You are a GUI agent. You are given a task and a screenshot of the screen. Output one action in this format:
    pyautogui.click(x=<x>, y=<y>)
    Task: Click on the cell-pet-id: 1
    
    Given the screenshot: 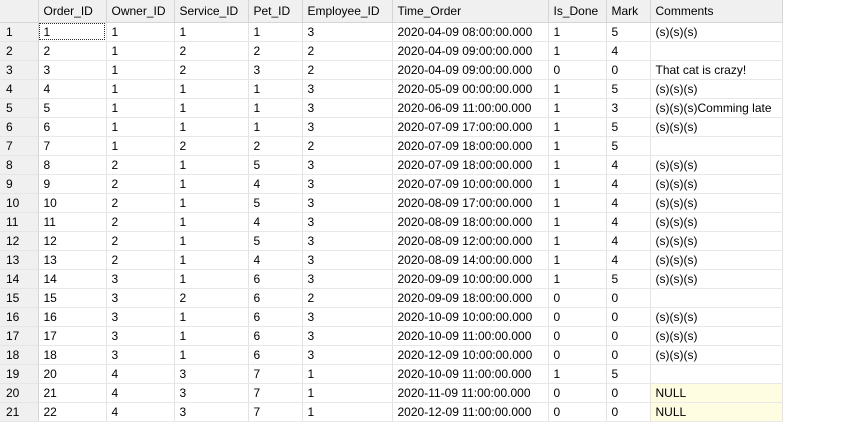 What is the action you would take?
    pyautogui.click(x=275, y=32)
    